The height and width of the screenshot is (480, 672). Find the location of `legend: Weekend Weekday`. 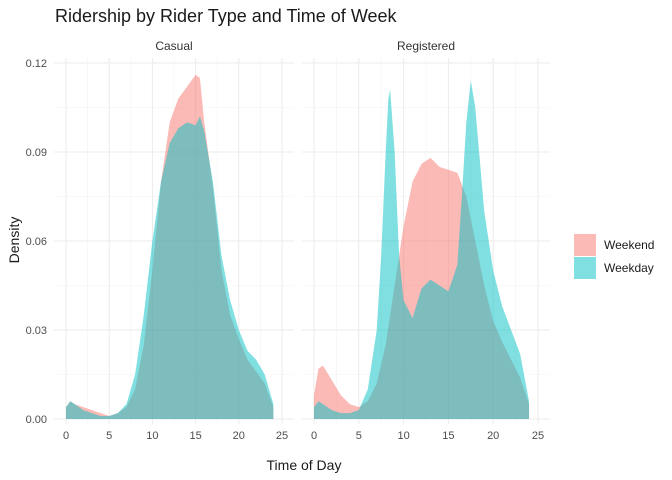

legend: Weekend Weekday is located at coordinates (614, 256).